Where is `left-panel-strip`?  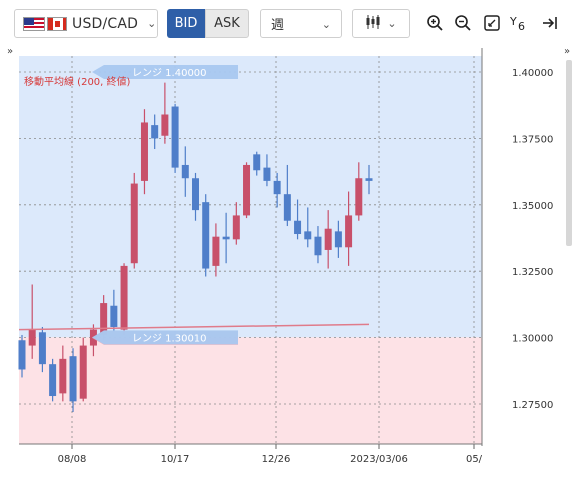
left-panel-strip is located at coordinates (9, 250).